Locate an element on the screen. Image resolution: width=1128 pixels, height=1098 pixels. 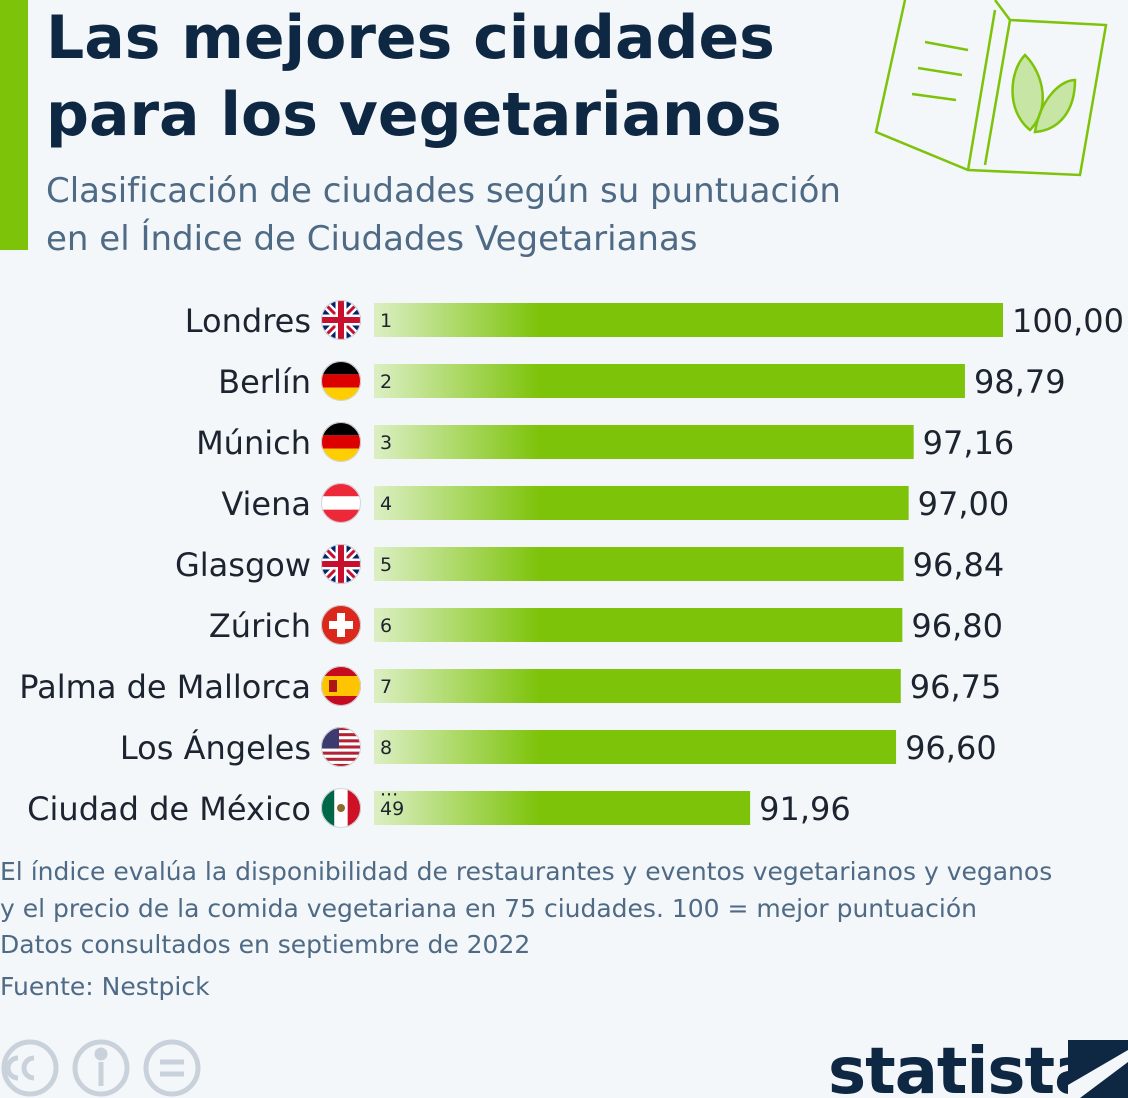
city-label: Palma de Mallorca is located at coordinates (165, 687).